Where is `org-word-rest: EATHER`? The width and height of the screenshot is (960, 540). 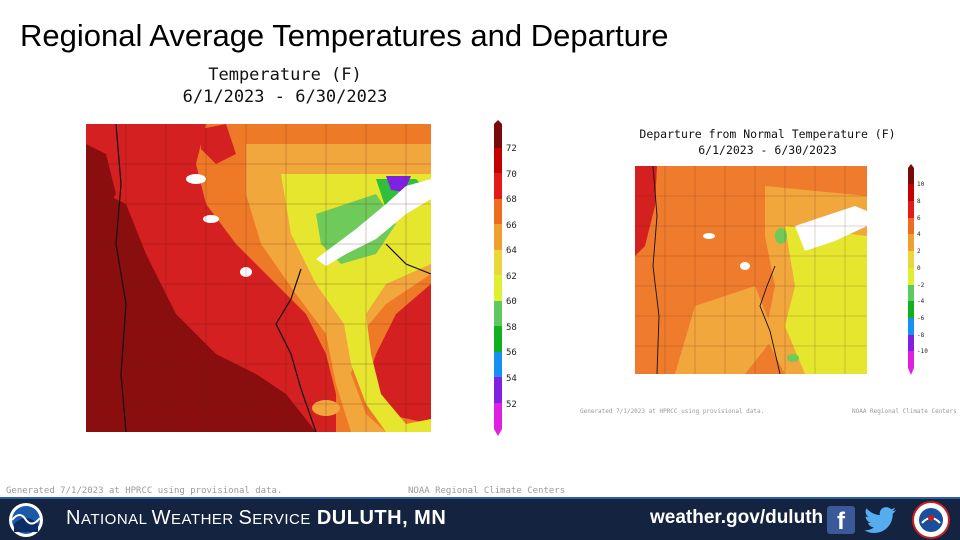
org-word-rest: EATHER is located at coordinates (205, 519).